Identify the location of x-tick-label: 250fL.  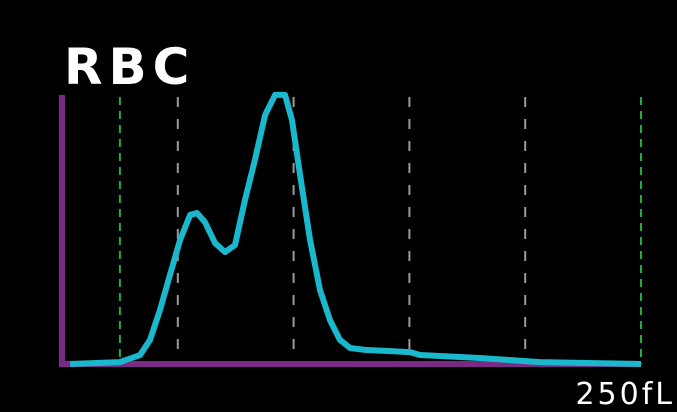
(625, 394).